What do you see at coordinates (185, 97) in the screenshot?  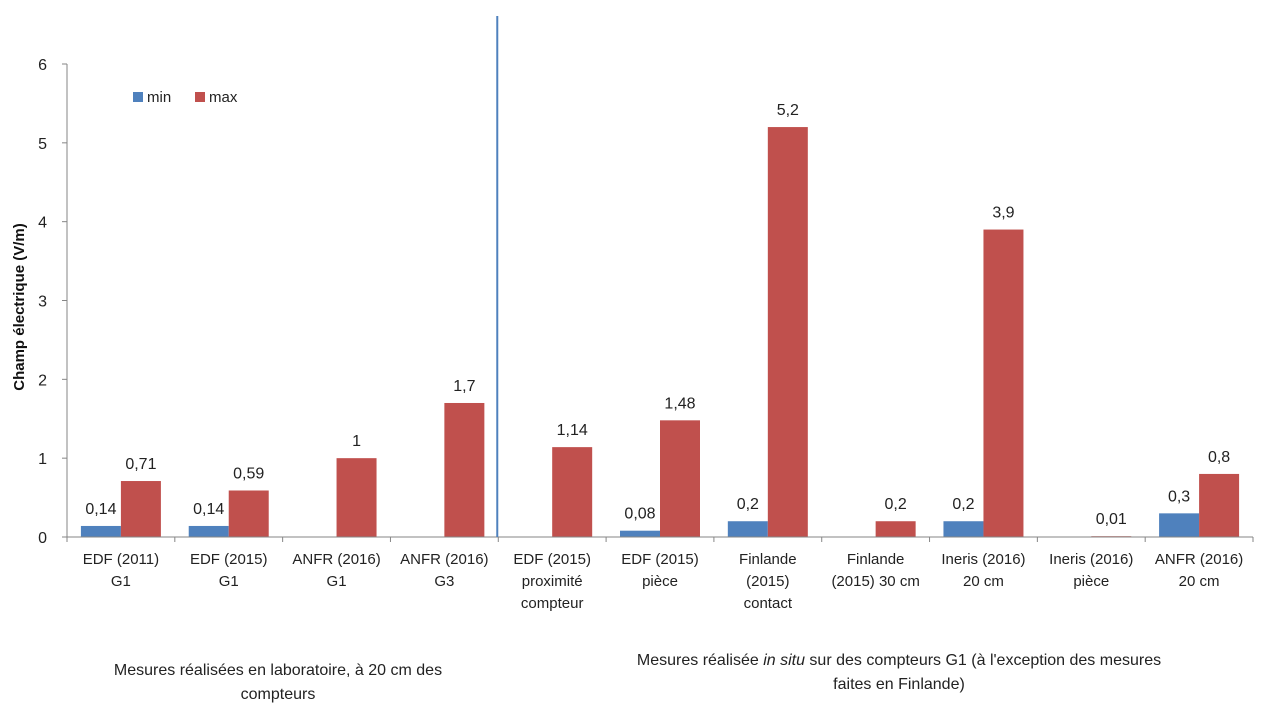 I see `legend: min max` at bounding box center [185, 97].